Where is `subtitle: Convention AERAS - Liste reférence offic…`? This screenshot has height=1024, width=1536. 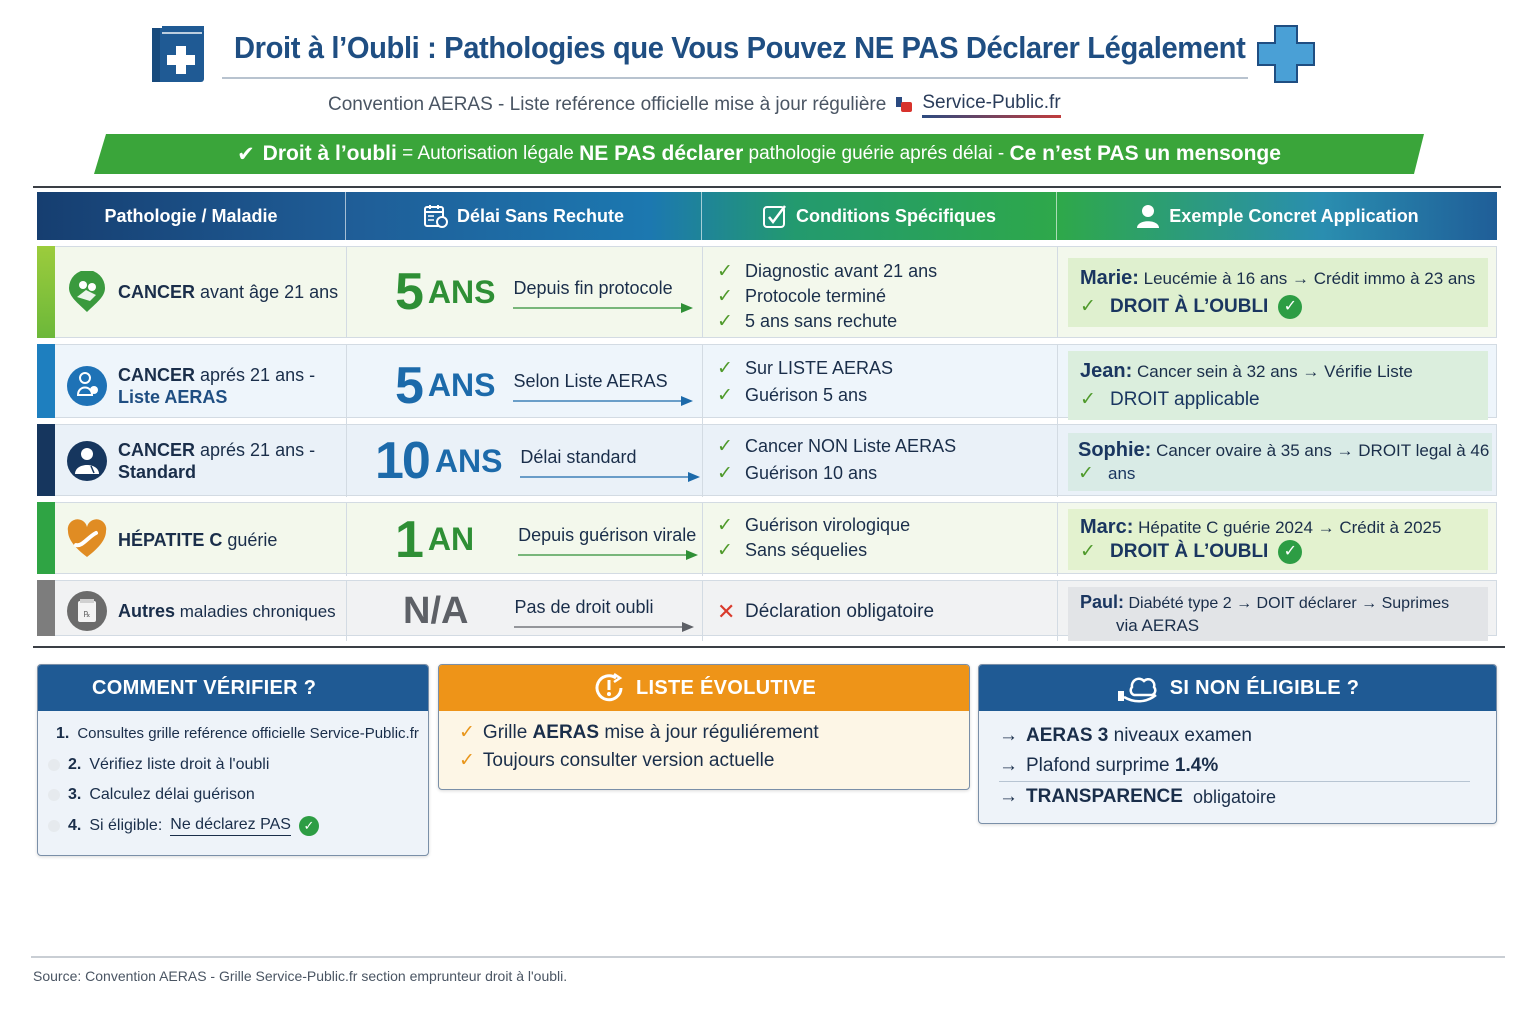
subtitle: Convention AERAS - Liste reférence offic… is located at coordinates (694, 105).